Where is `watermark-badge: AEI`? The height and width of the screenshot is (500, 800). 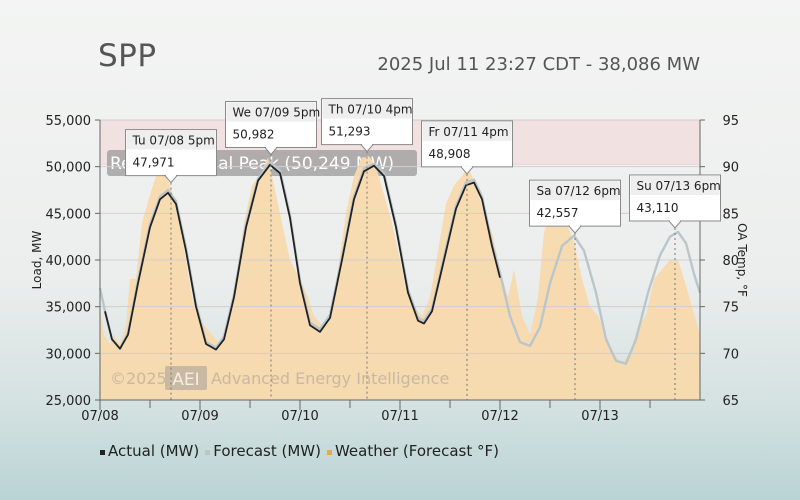
watermark-badge: AEI is located at coordinates (185, 380).